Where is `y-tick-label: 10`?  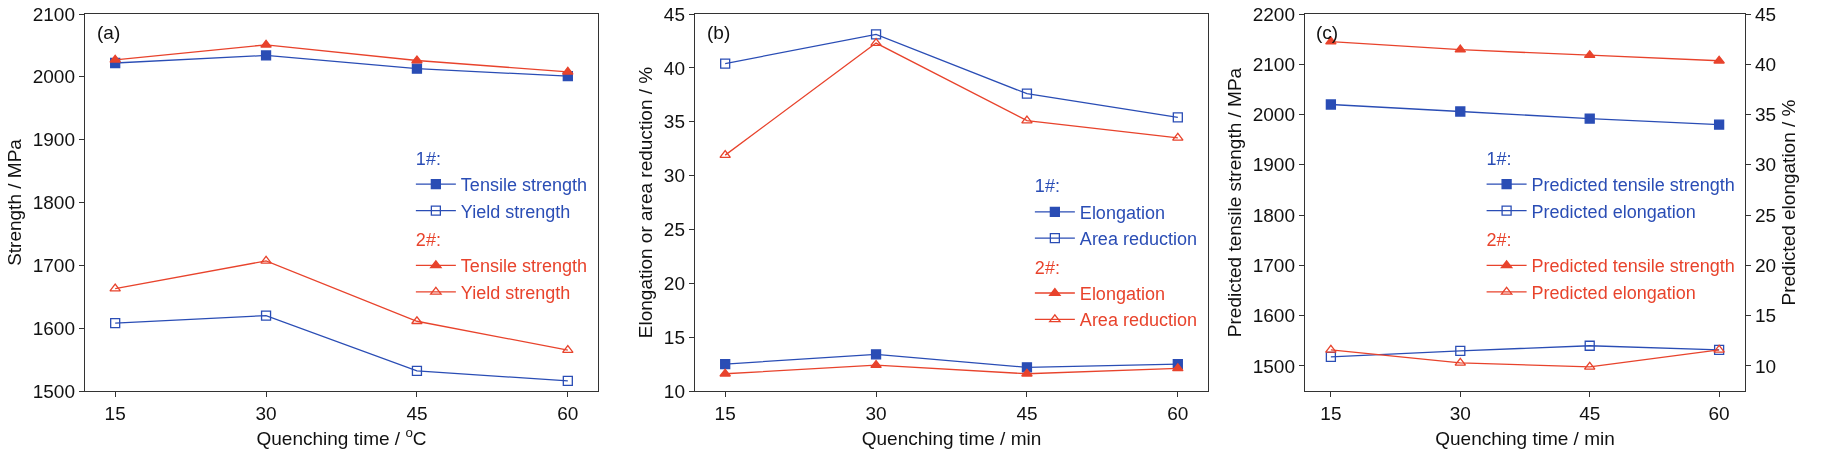
y-tick-label: 10 is located at coordinates (674, 391).